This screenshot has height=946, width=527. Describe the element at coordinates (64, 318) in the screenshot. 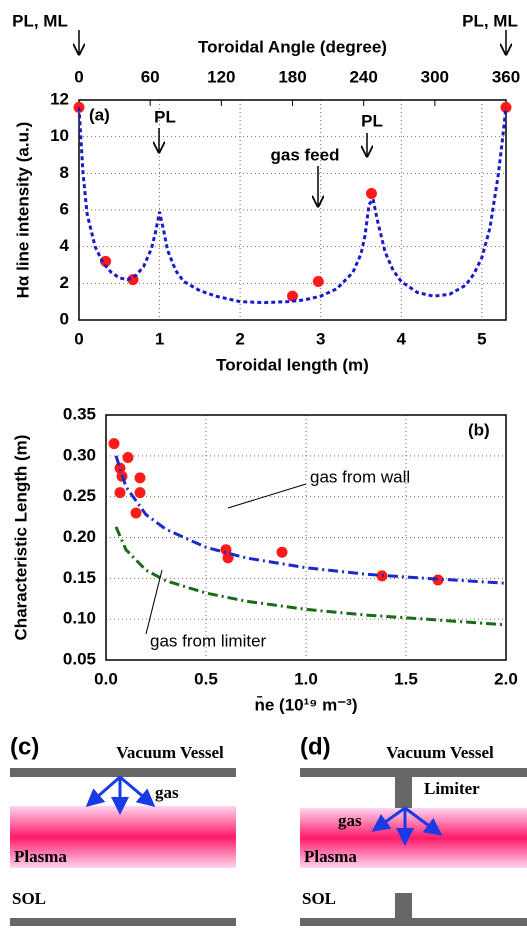

I see `y-tick-label: 0` at that location.